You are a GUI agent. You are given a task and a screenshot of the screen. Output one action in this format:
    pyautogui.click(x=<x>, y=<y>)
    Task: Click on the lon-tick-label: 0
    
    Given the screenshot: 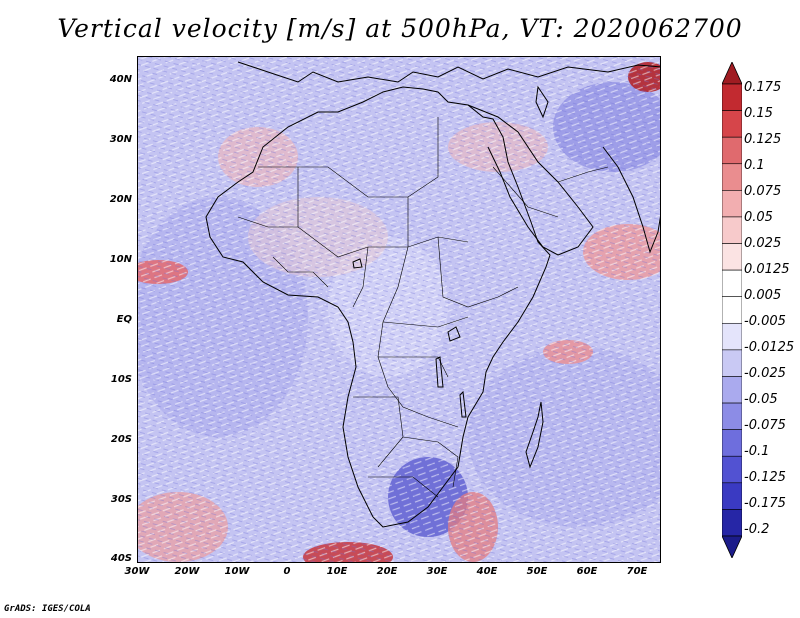 What is the action you would take?
    pyautogui.click(x=287, y=571)
    